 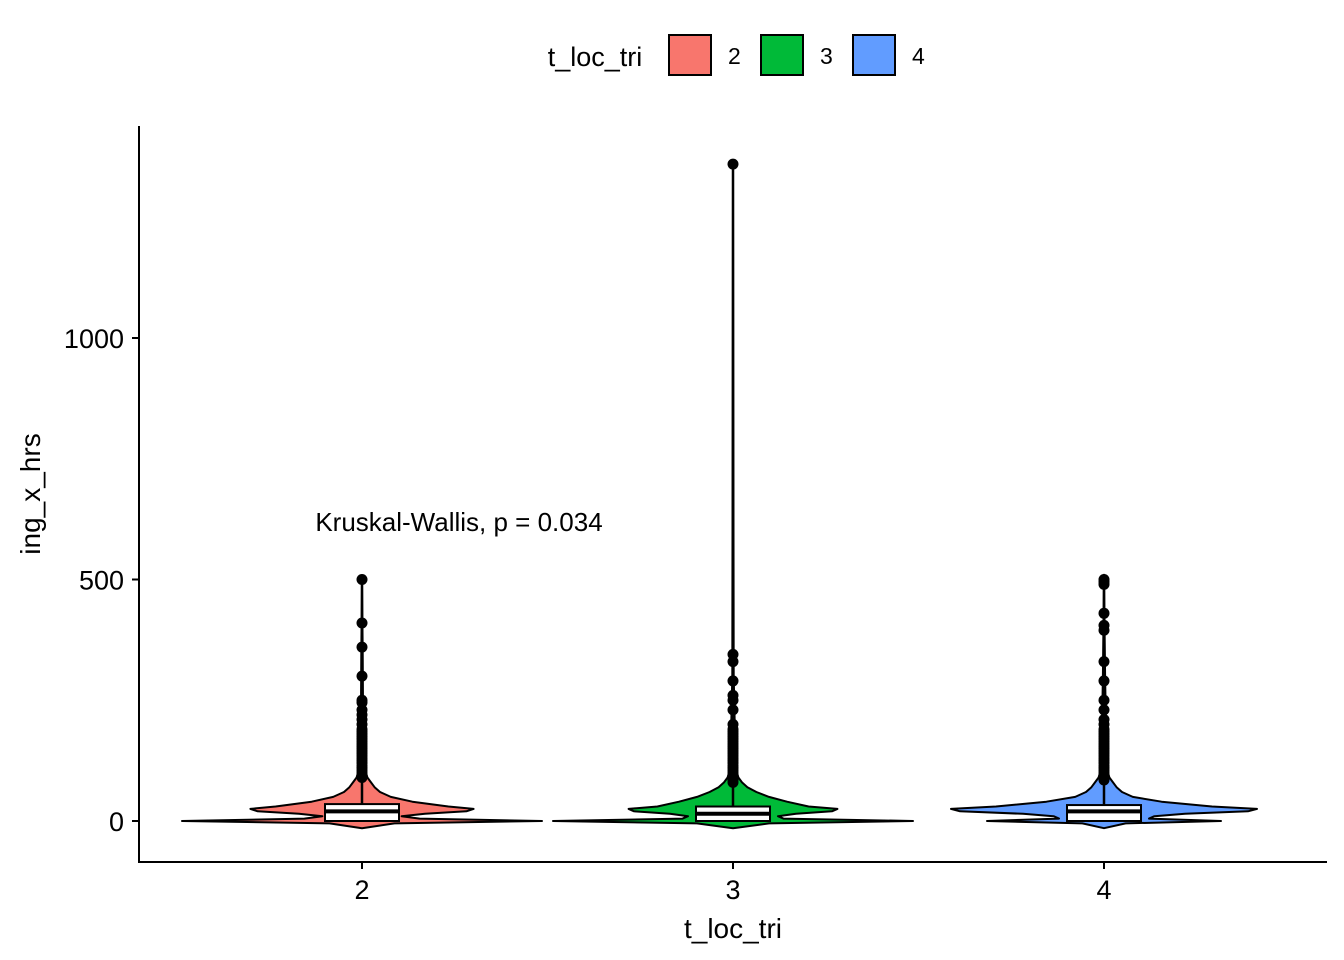 I want to click on legend-label-2: 2, so click(x=734, y=56).